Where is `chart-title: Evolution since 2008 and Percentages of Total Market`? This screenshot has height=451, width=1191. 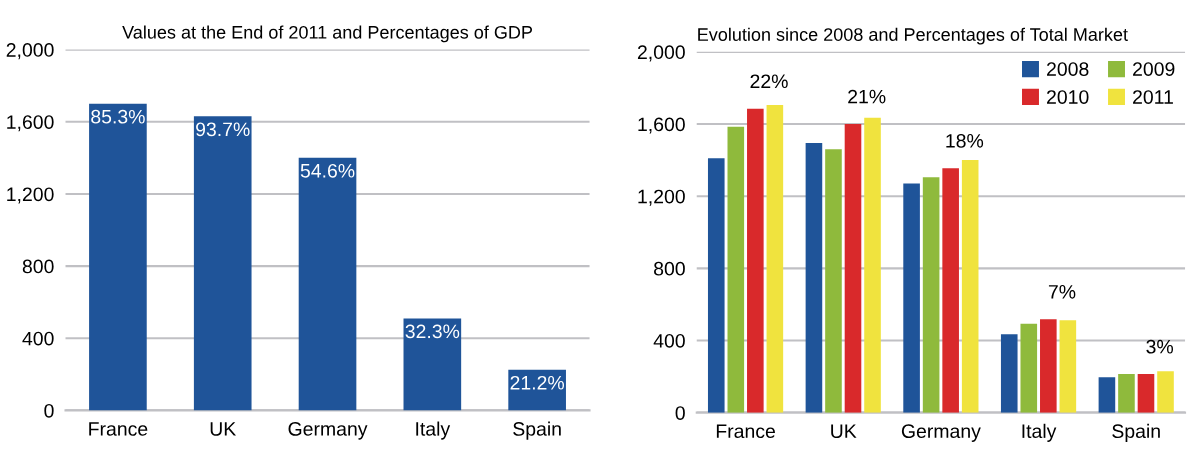
chart-title: Evolution since 2008 and Percentages of Total Market is located at coordinates (913, 36).